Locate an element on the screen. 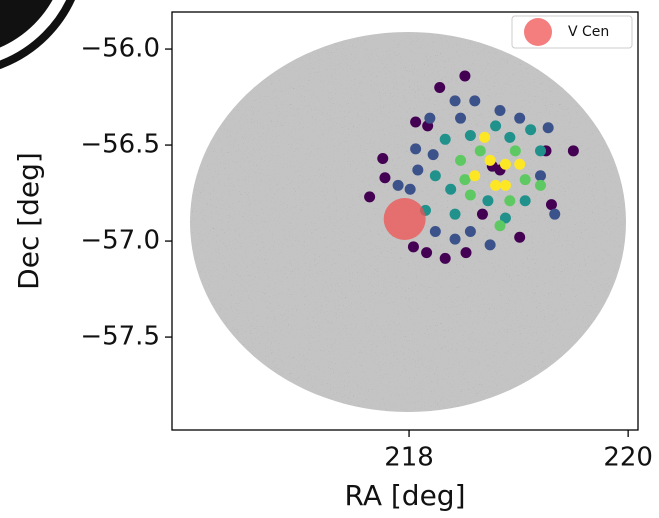 The height and width of the screenshot is (518, 659). x-tick-label: 220 is located at coordinates (628, 458).